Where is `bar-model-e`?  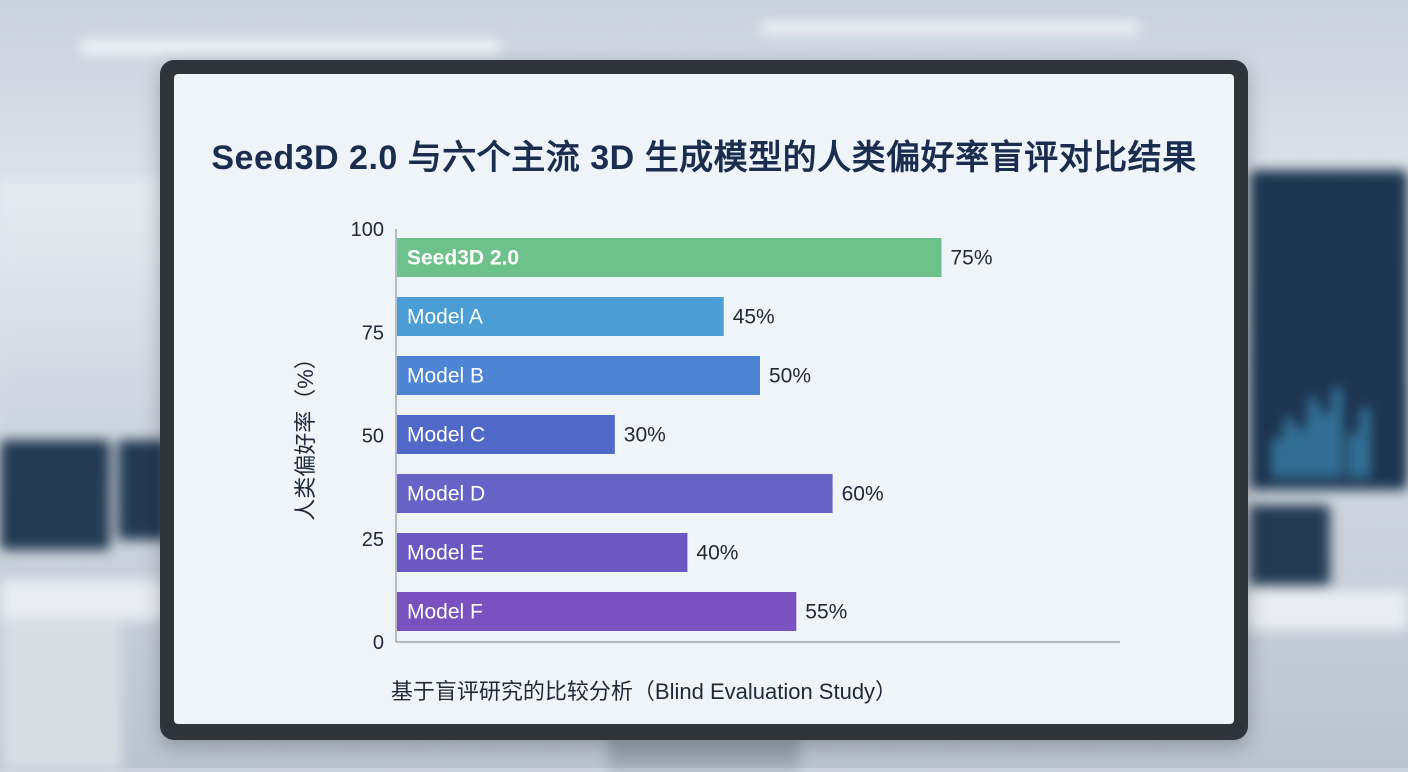
bar-model-e is located at coordinates (542, 552).